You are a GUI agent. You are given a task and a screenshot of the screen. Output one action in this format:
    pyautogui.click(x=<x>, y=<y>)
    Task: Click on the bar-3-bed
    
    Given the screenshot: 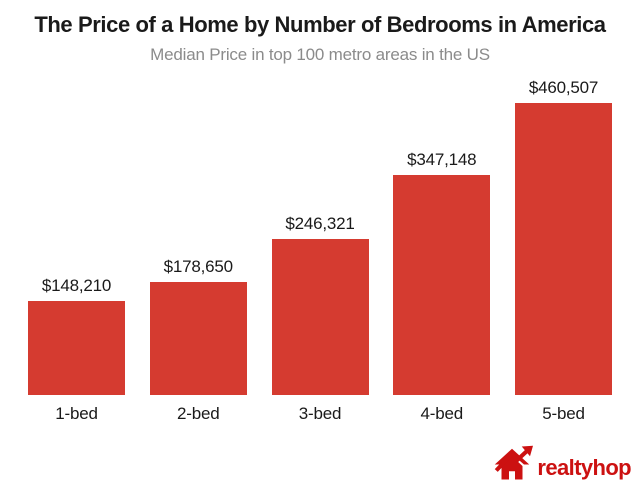 What is the action you would take?
    pyautogui.click(x=320, y=317)
    